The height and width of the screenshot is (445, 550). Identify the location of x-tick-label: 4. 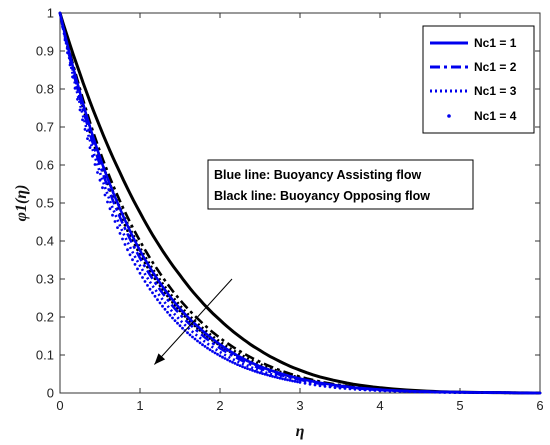
(379, 405).